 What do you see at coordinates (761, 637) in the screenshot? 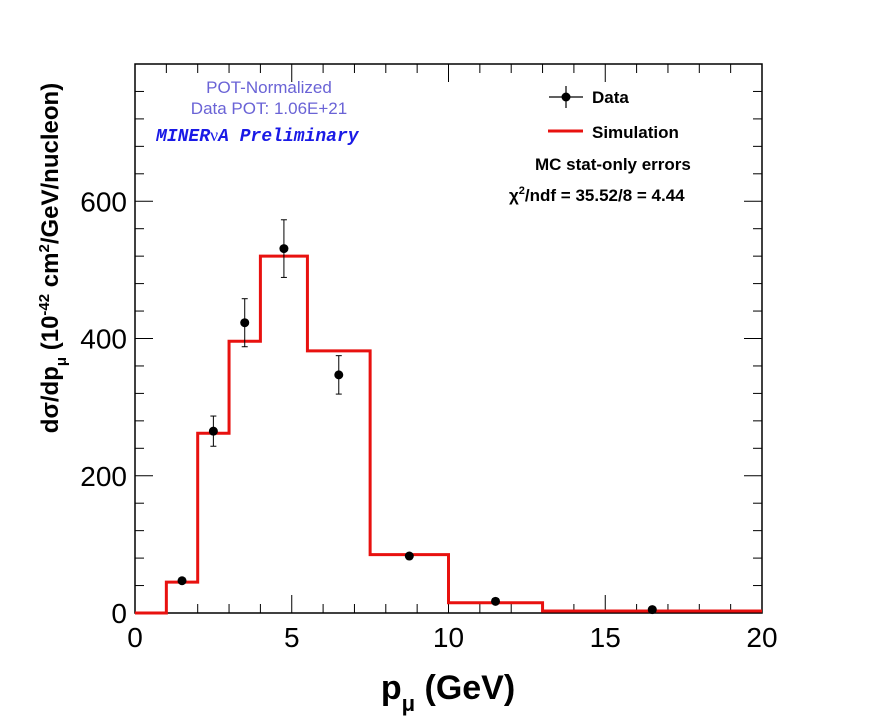
I see `x-tick-label: 20` at bounding box center [761, 637].